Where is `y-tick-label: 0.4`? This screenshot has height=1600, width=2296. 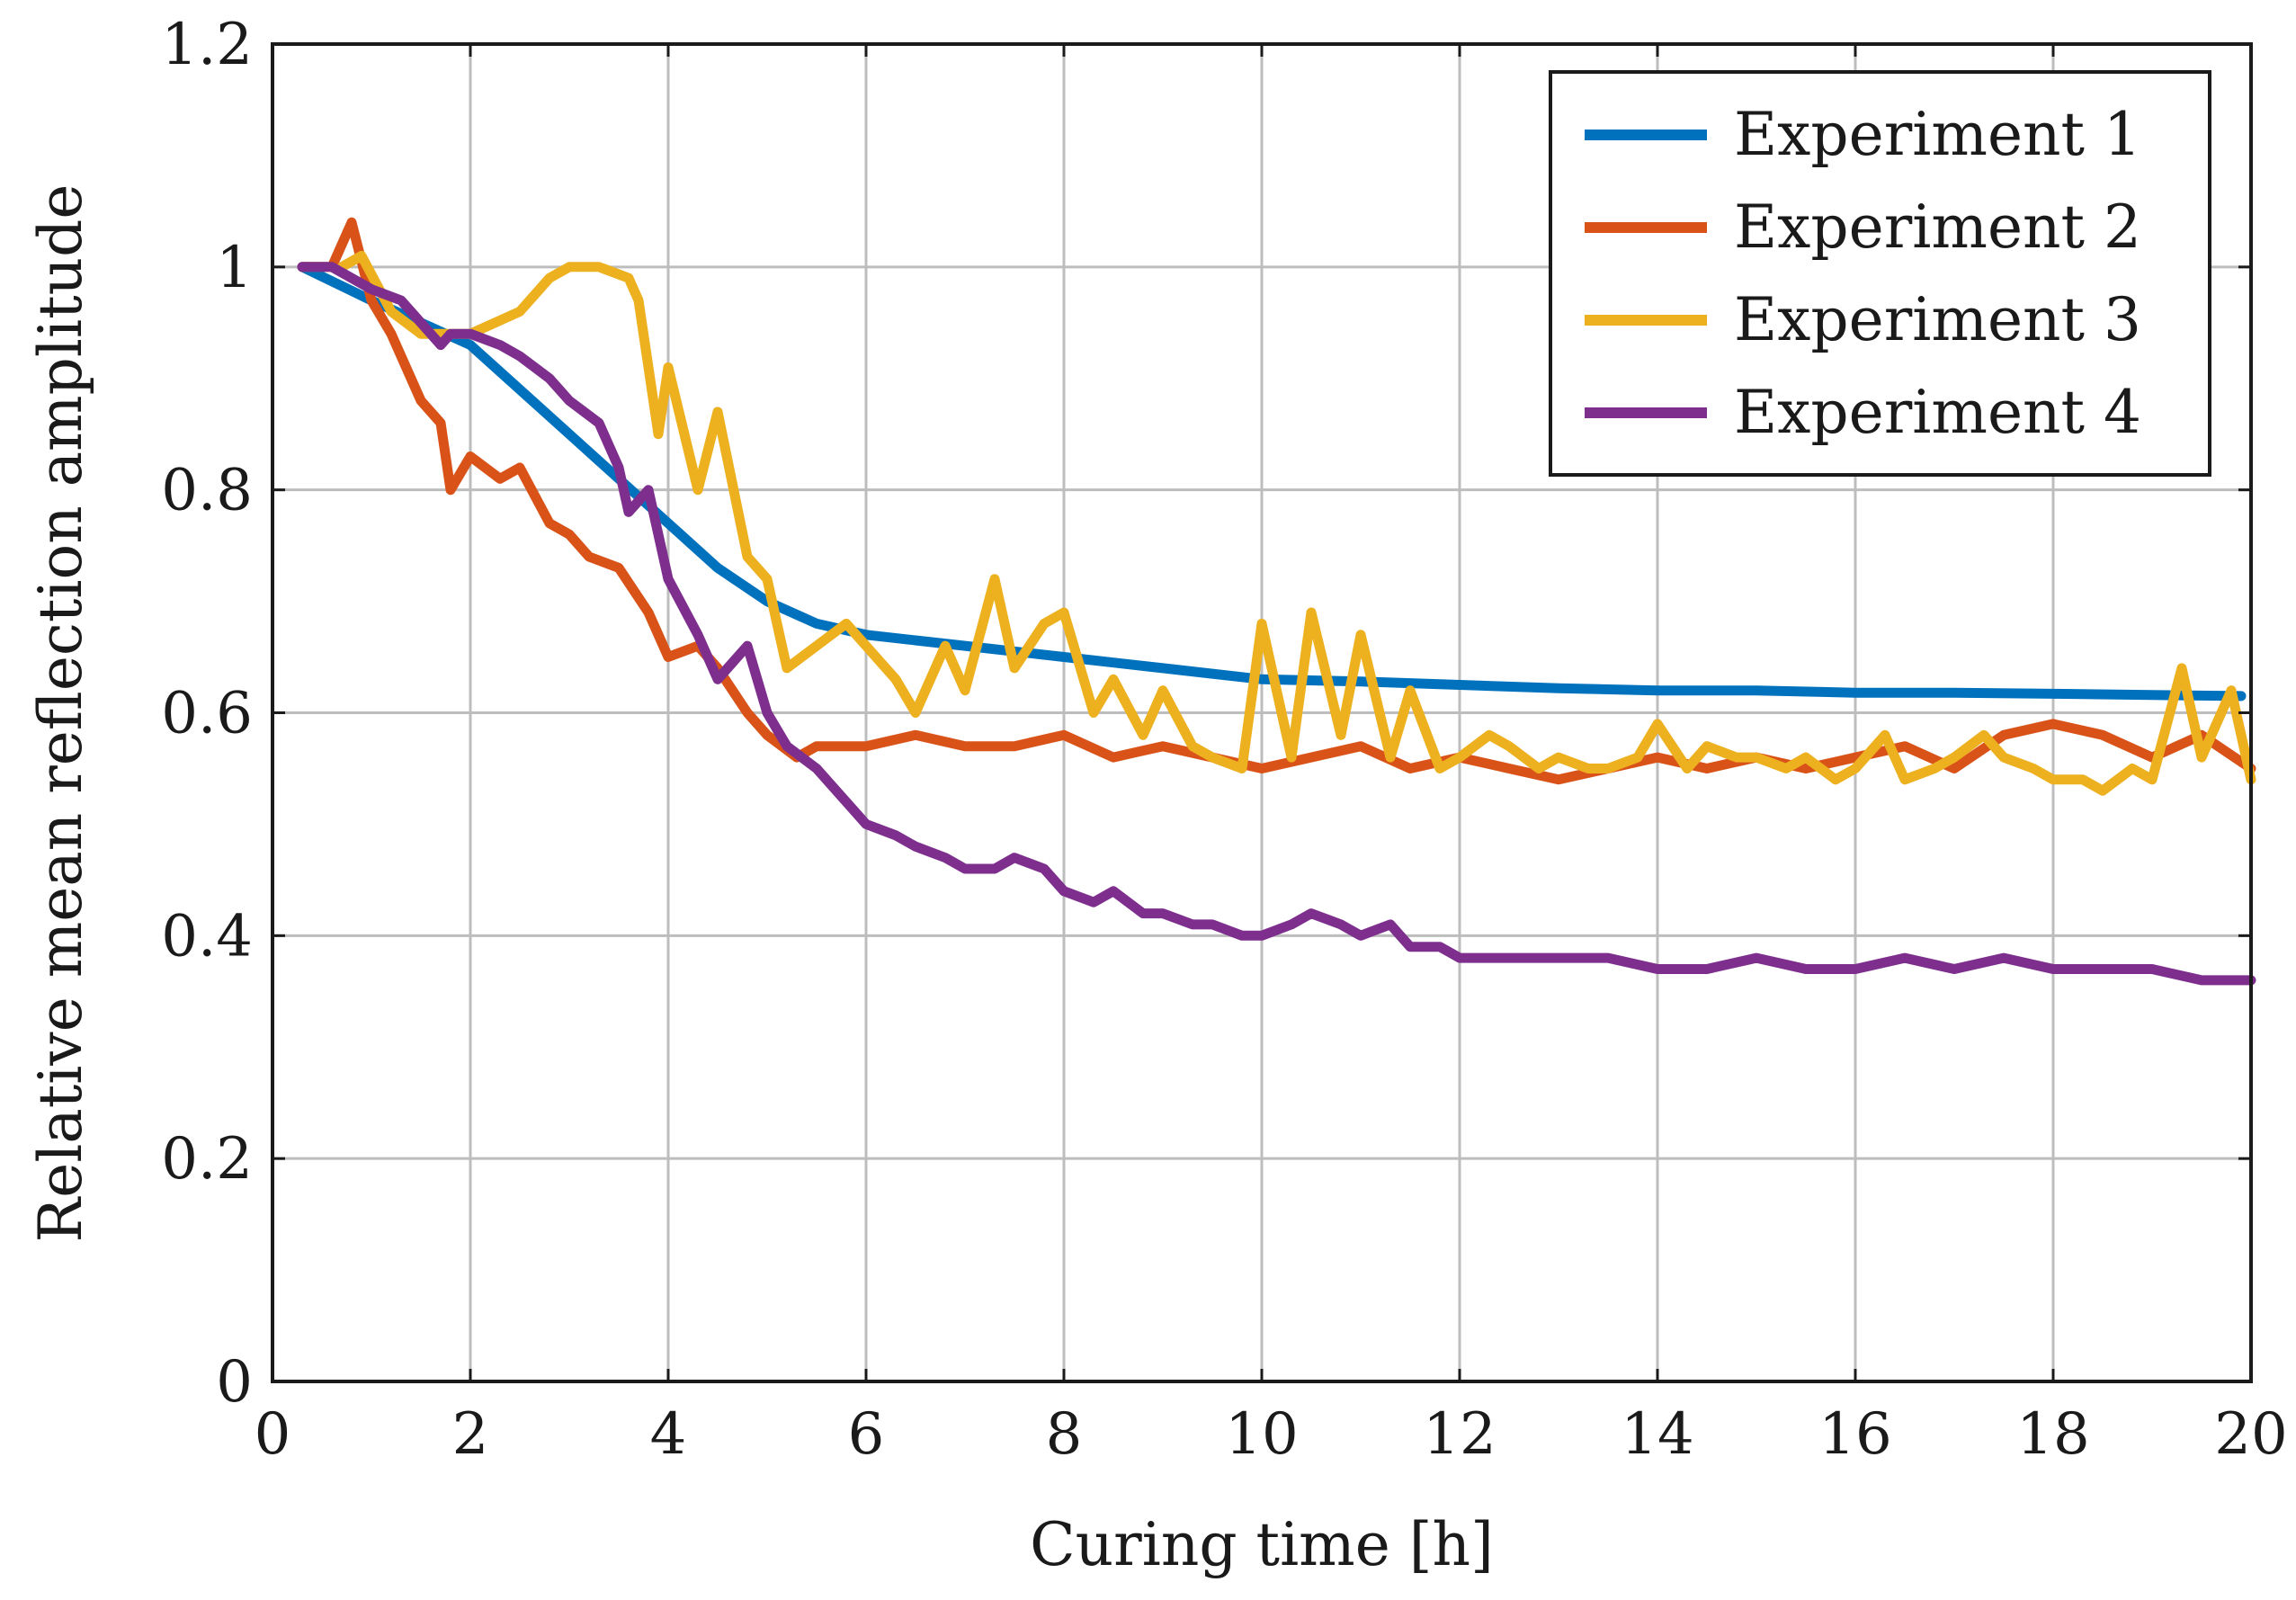
y-tick-label: 0.4 is located at coordinates (207, 936).